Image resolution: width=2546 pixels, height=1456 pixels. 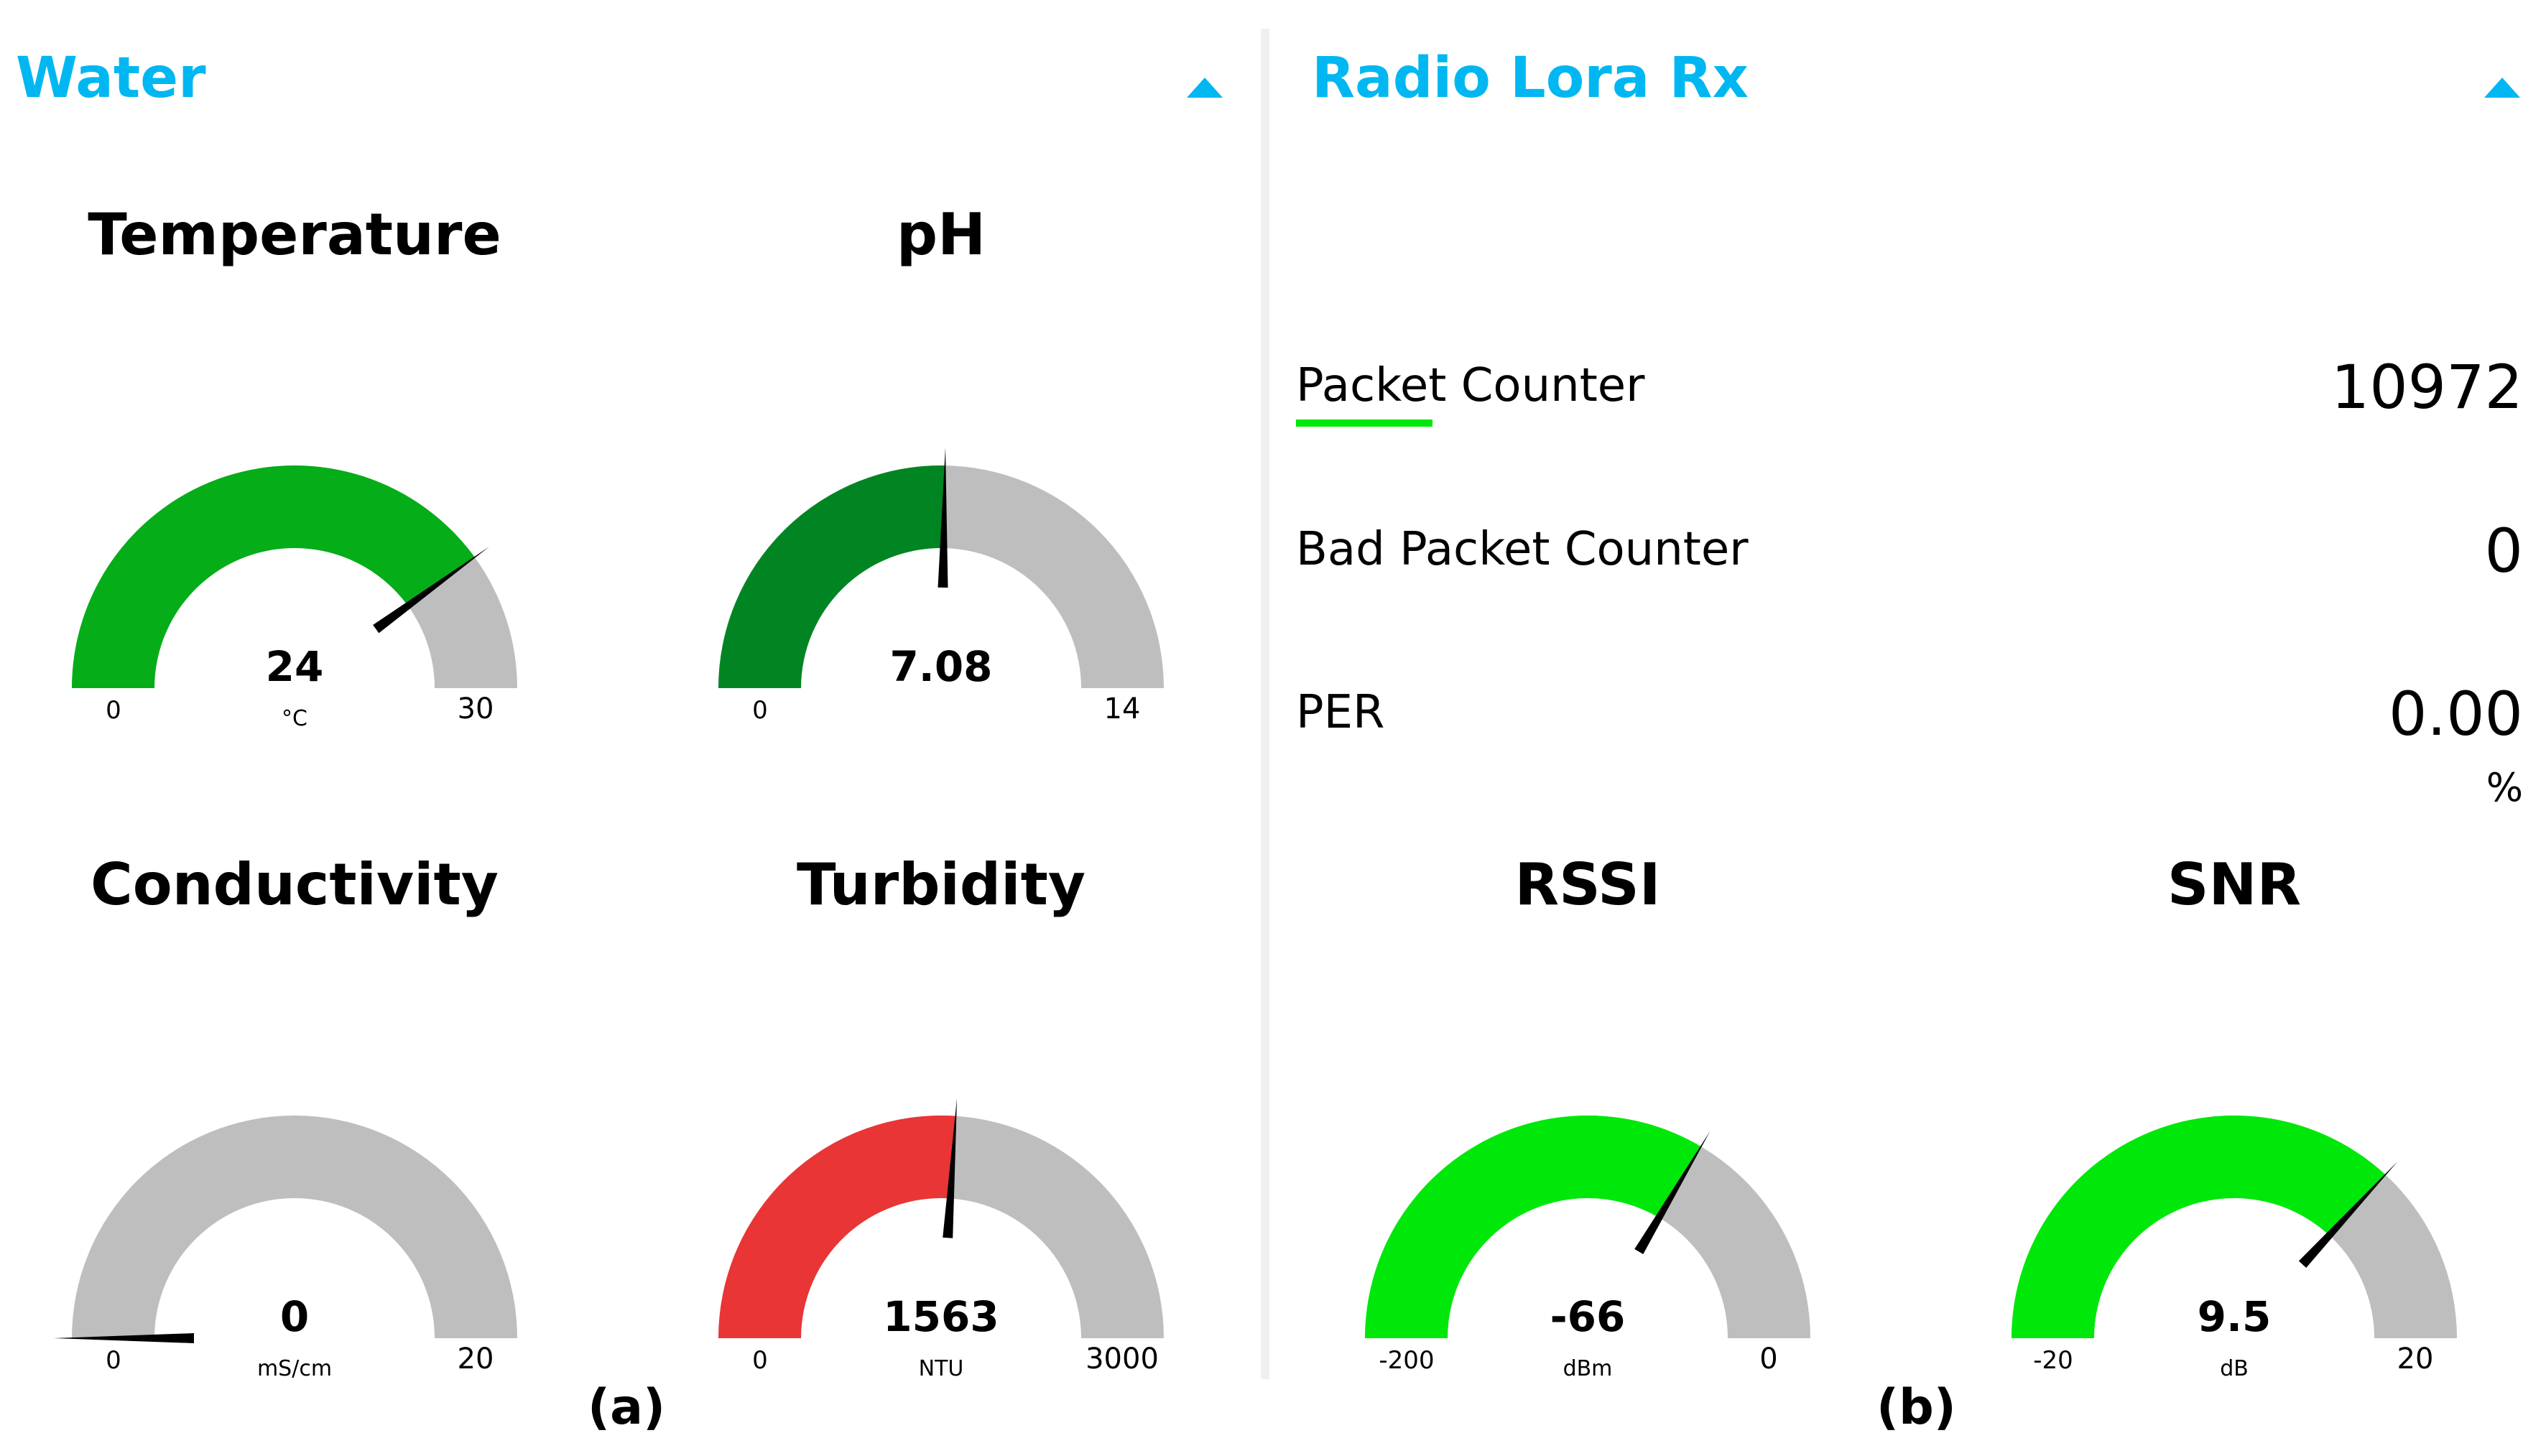 I want to click on gauge-snr: SNR 9.5 dB -20 20, so click(x=2243, y=1131).